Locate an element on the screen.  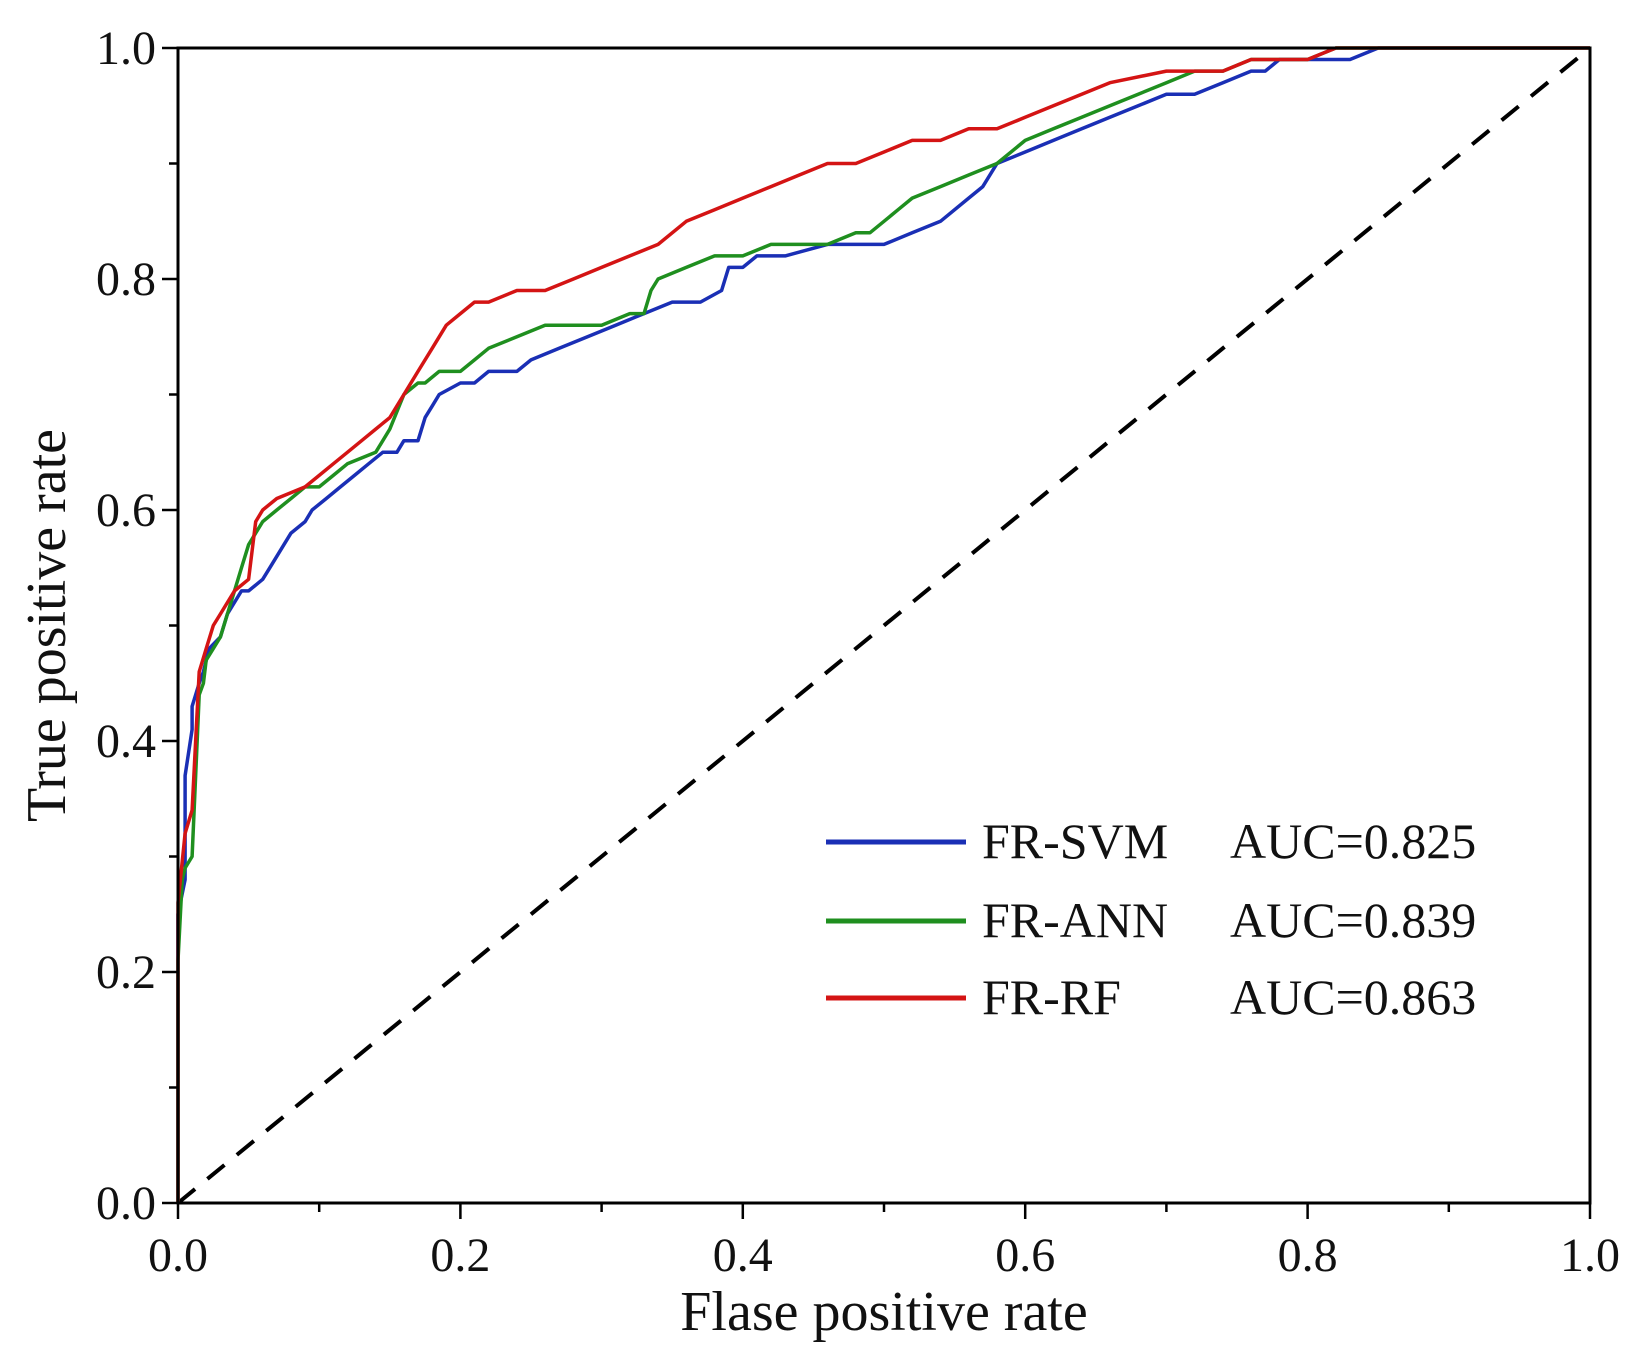
y-tick-label: 0.8 is located at coordinates (126, 279).